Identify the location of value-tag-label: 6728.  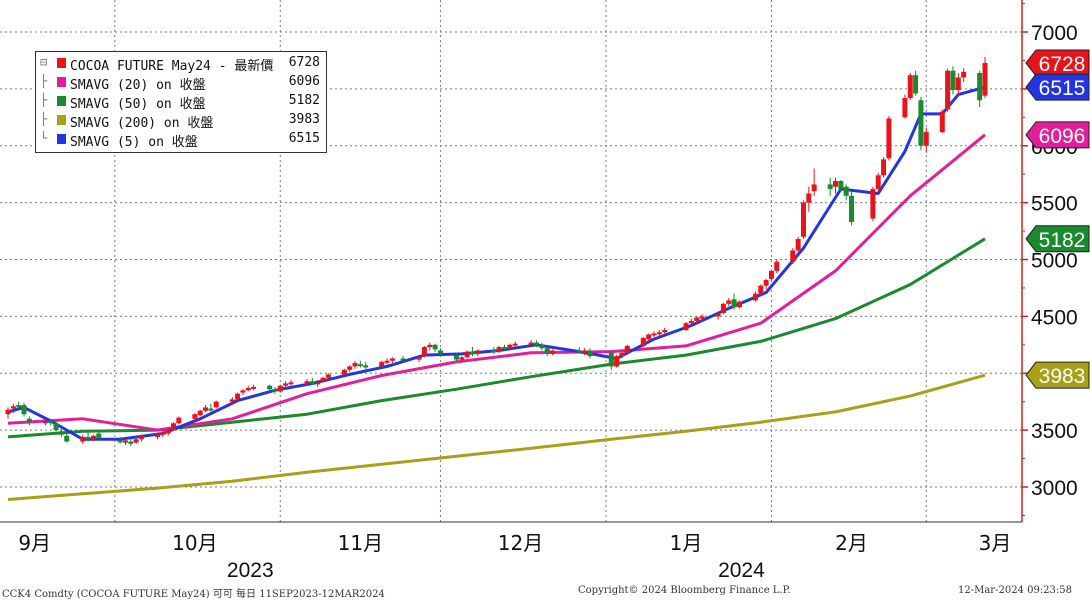
(1062, 64).